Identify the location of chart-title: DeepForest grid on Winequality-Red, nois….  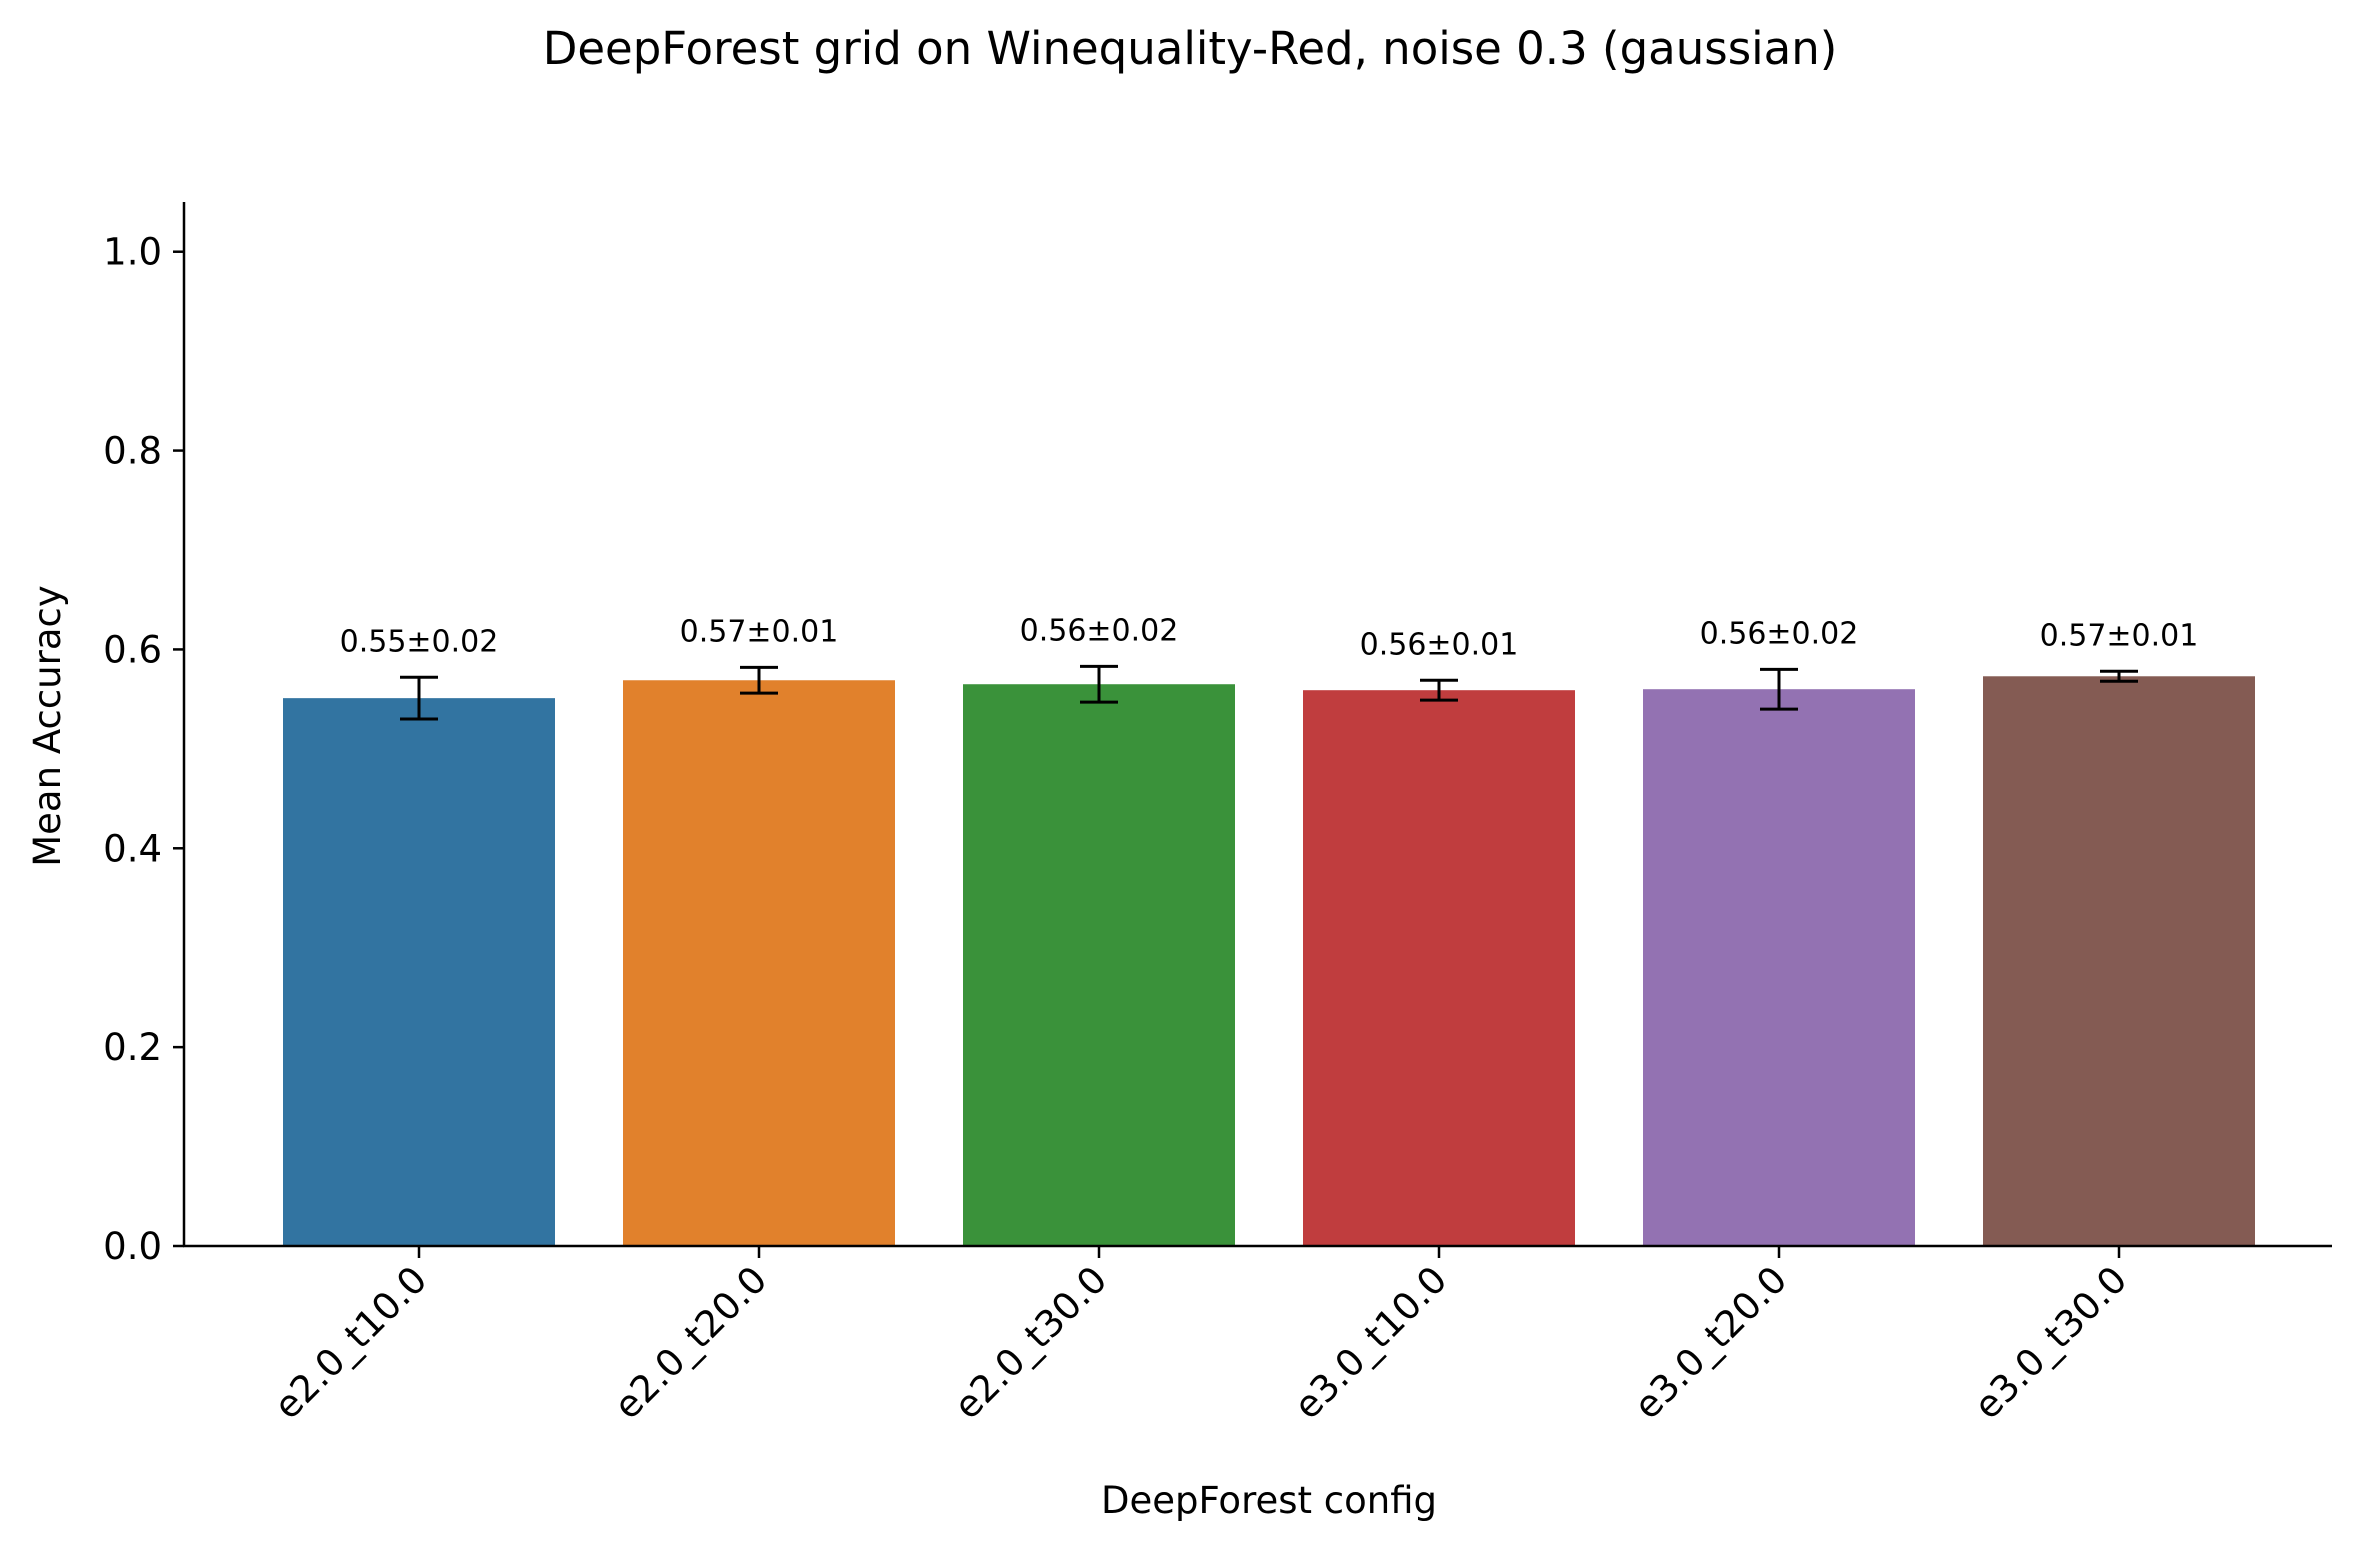
(1190, 48).